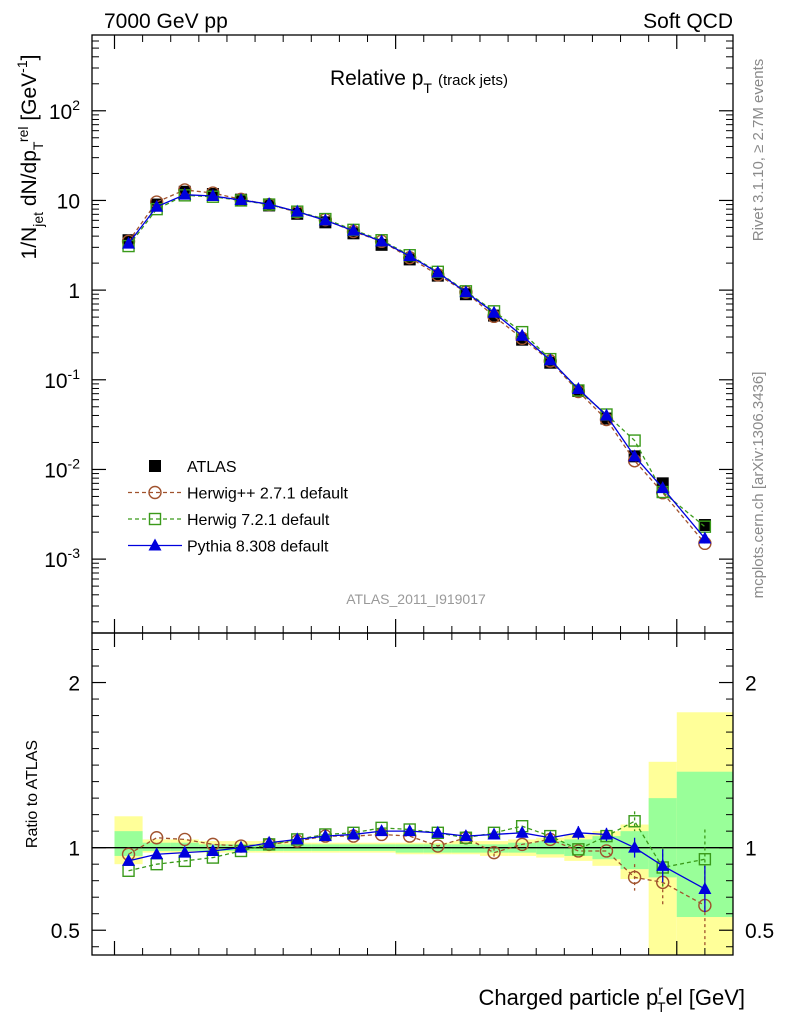 Image resolution: width=786 pixels, height=1024 pixels. I want to click on ratio-y-axis-label: Ratio to ATLAS, so click(32, 794).